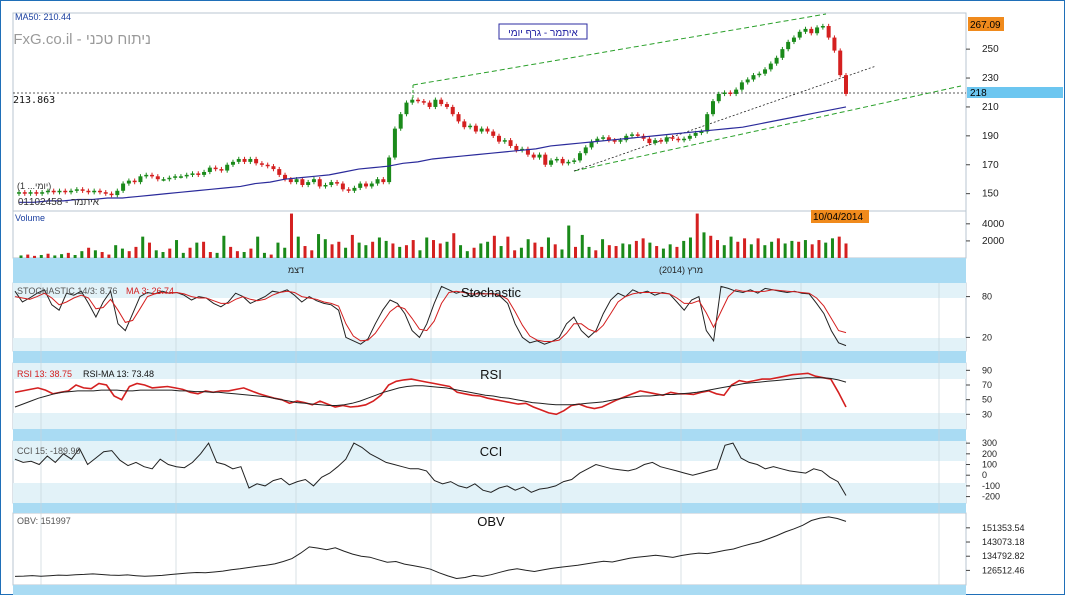 Image resolution: width=1067 pixels, height=597 pixels. What do you see at coordinates (990, 49) in the screenshot?
I see `price-tick-label: 250` at bounding box center [990, 49].